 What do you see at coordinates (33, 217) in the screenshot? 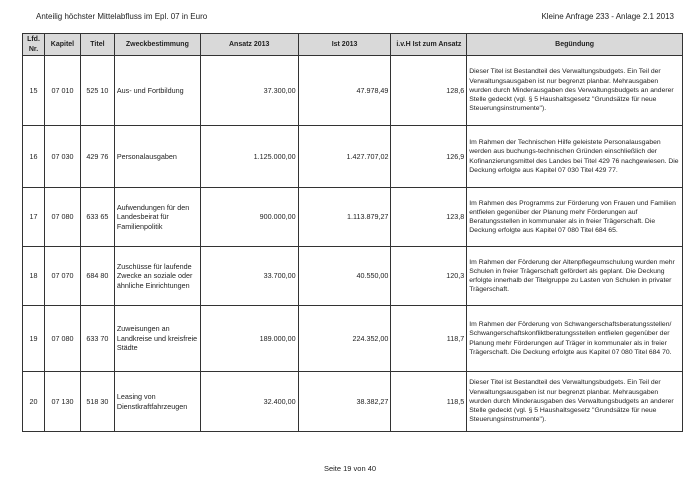
I see `cell-nr: 17` at bounding box center [33, 217].